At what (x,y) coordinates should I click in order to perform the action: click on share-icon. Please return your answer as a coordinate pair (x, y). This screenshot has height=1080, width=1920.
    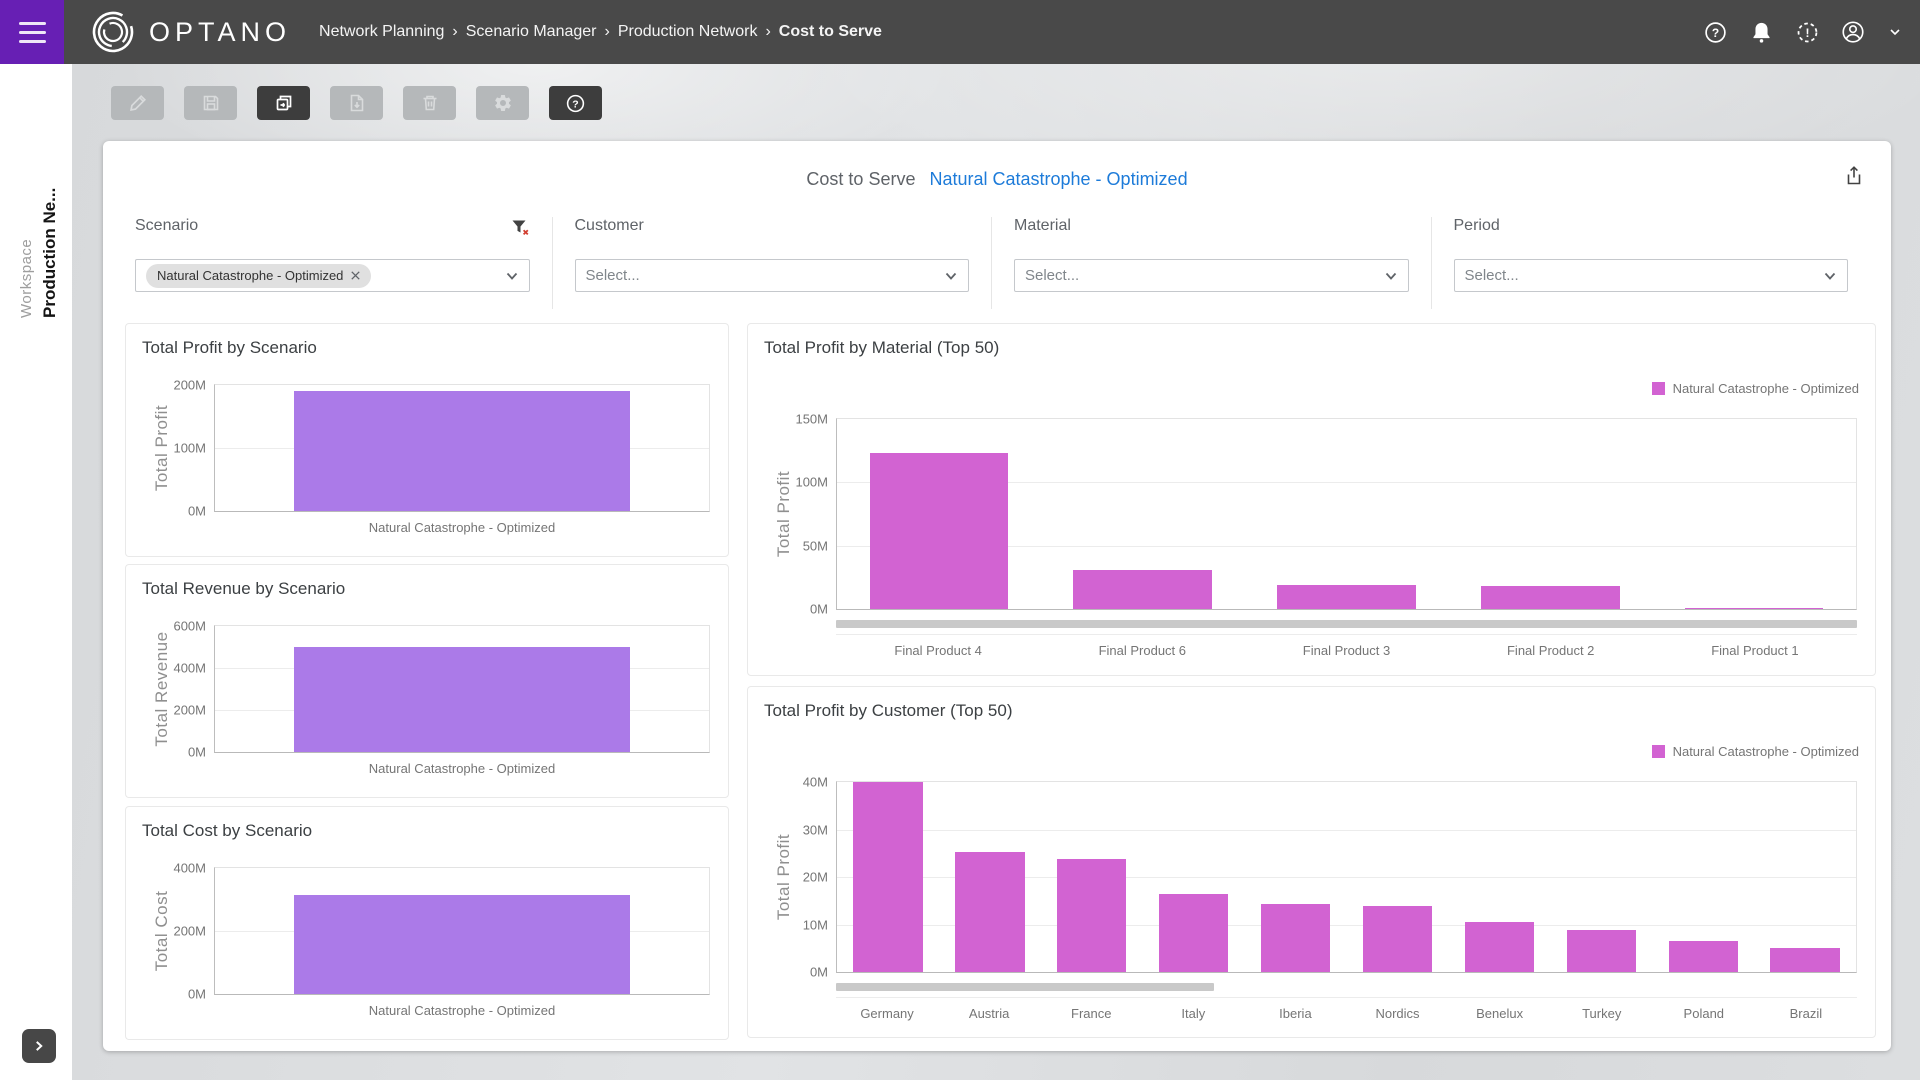
    Looking at the image, I should click on (1854, 176).